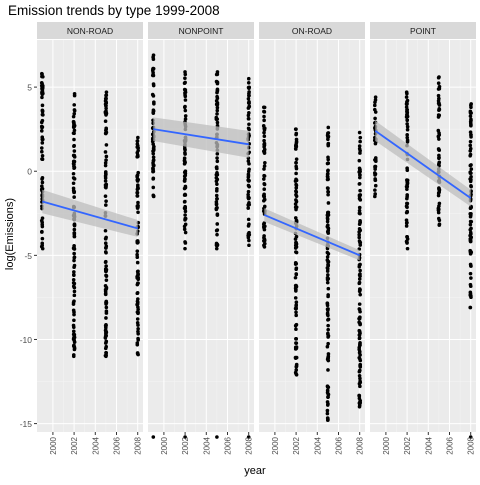  Describe the element at coordinates (117, 445) in the screenshot. I see `x-tick-label: 2006` at that location.